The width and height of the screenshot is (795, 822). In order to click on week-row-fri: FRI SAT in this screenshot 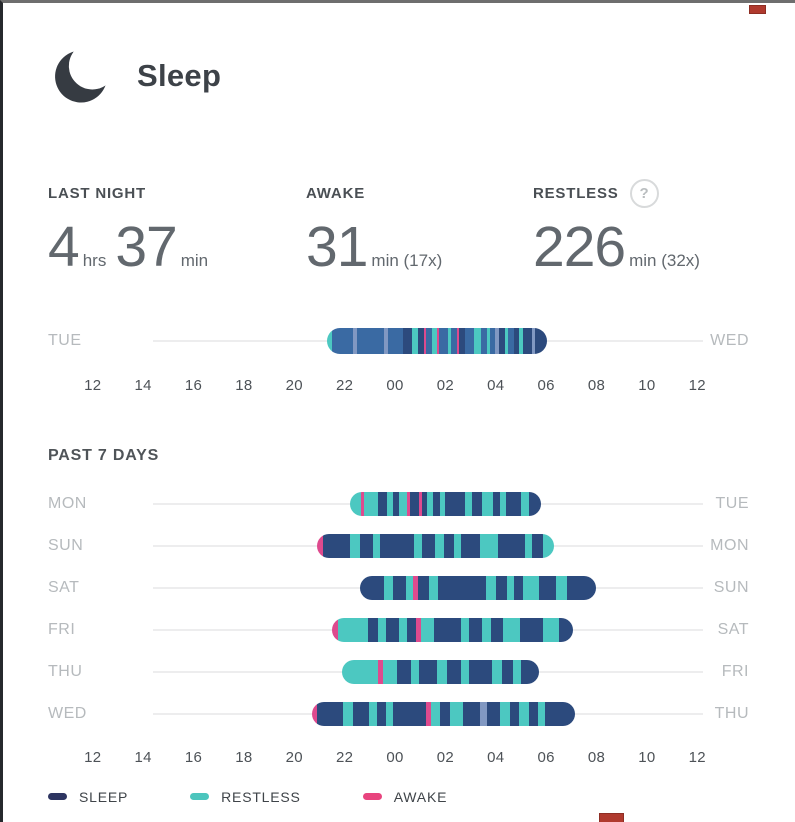, I will do `click(399, 630)`.